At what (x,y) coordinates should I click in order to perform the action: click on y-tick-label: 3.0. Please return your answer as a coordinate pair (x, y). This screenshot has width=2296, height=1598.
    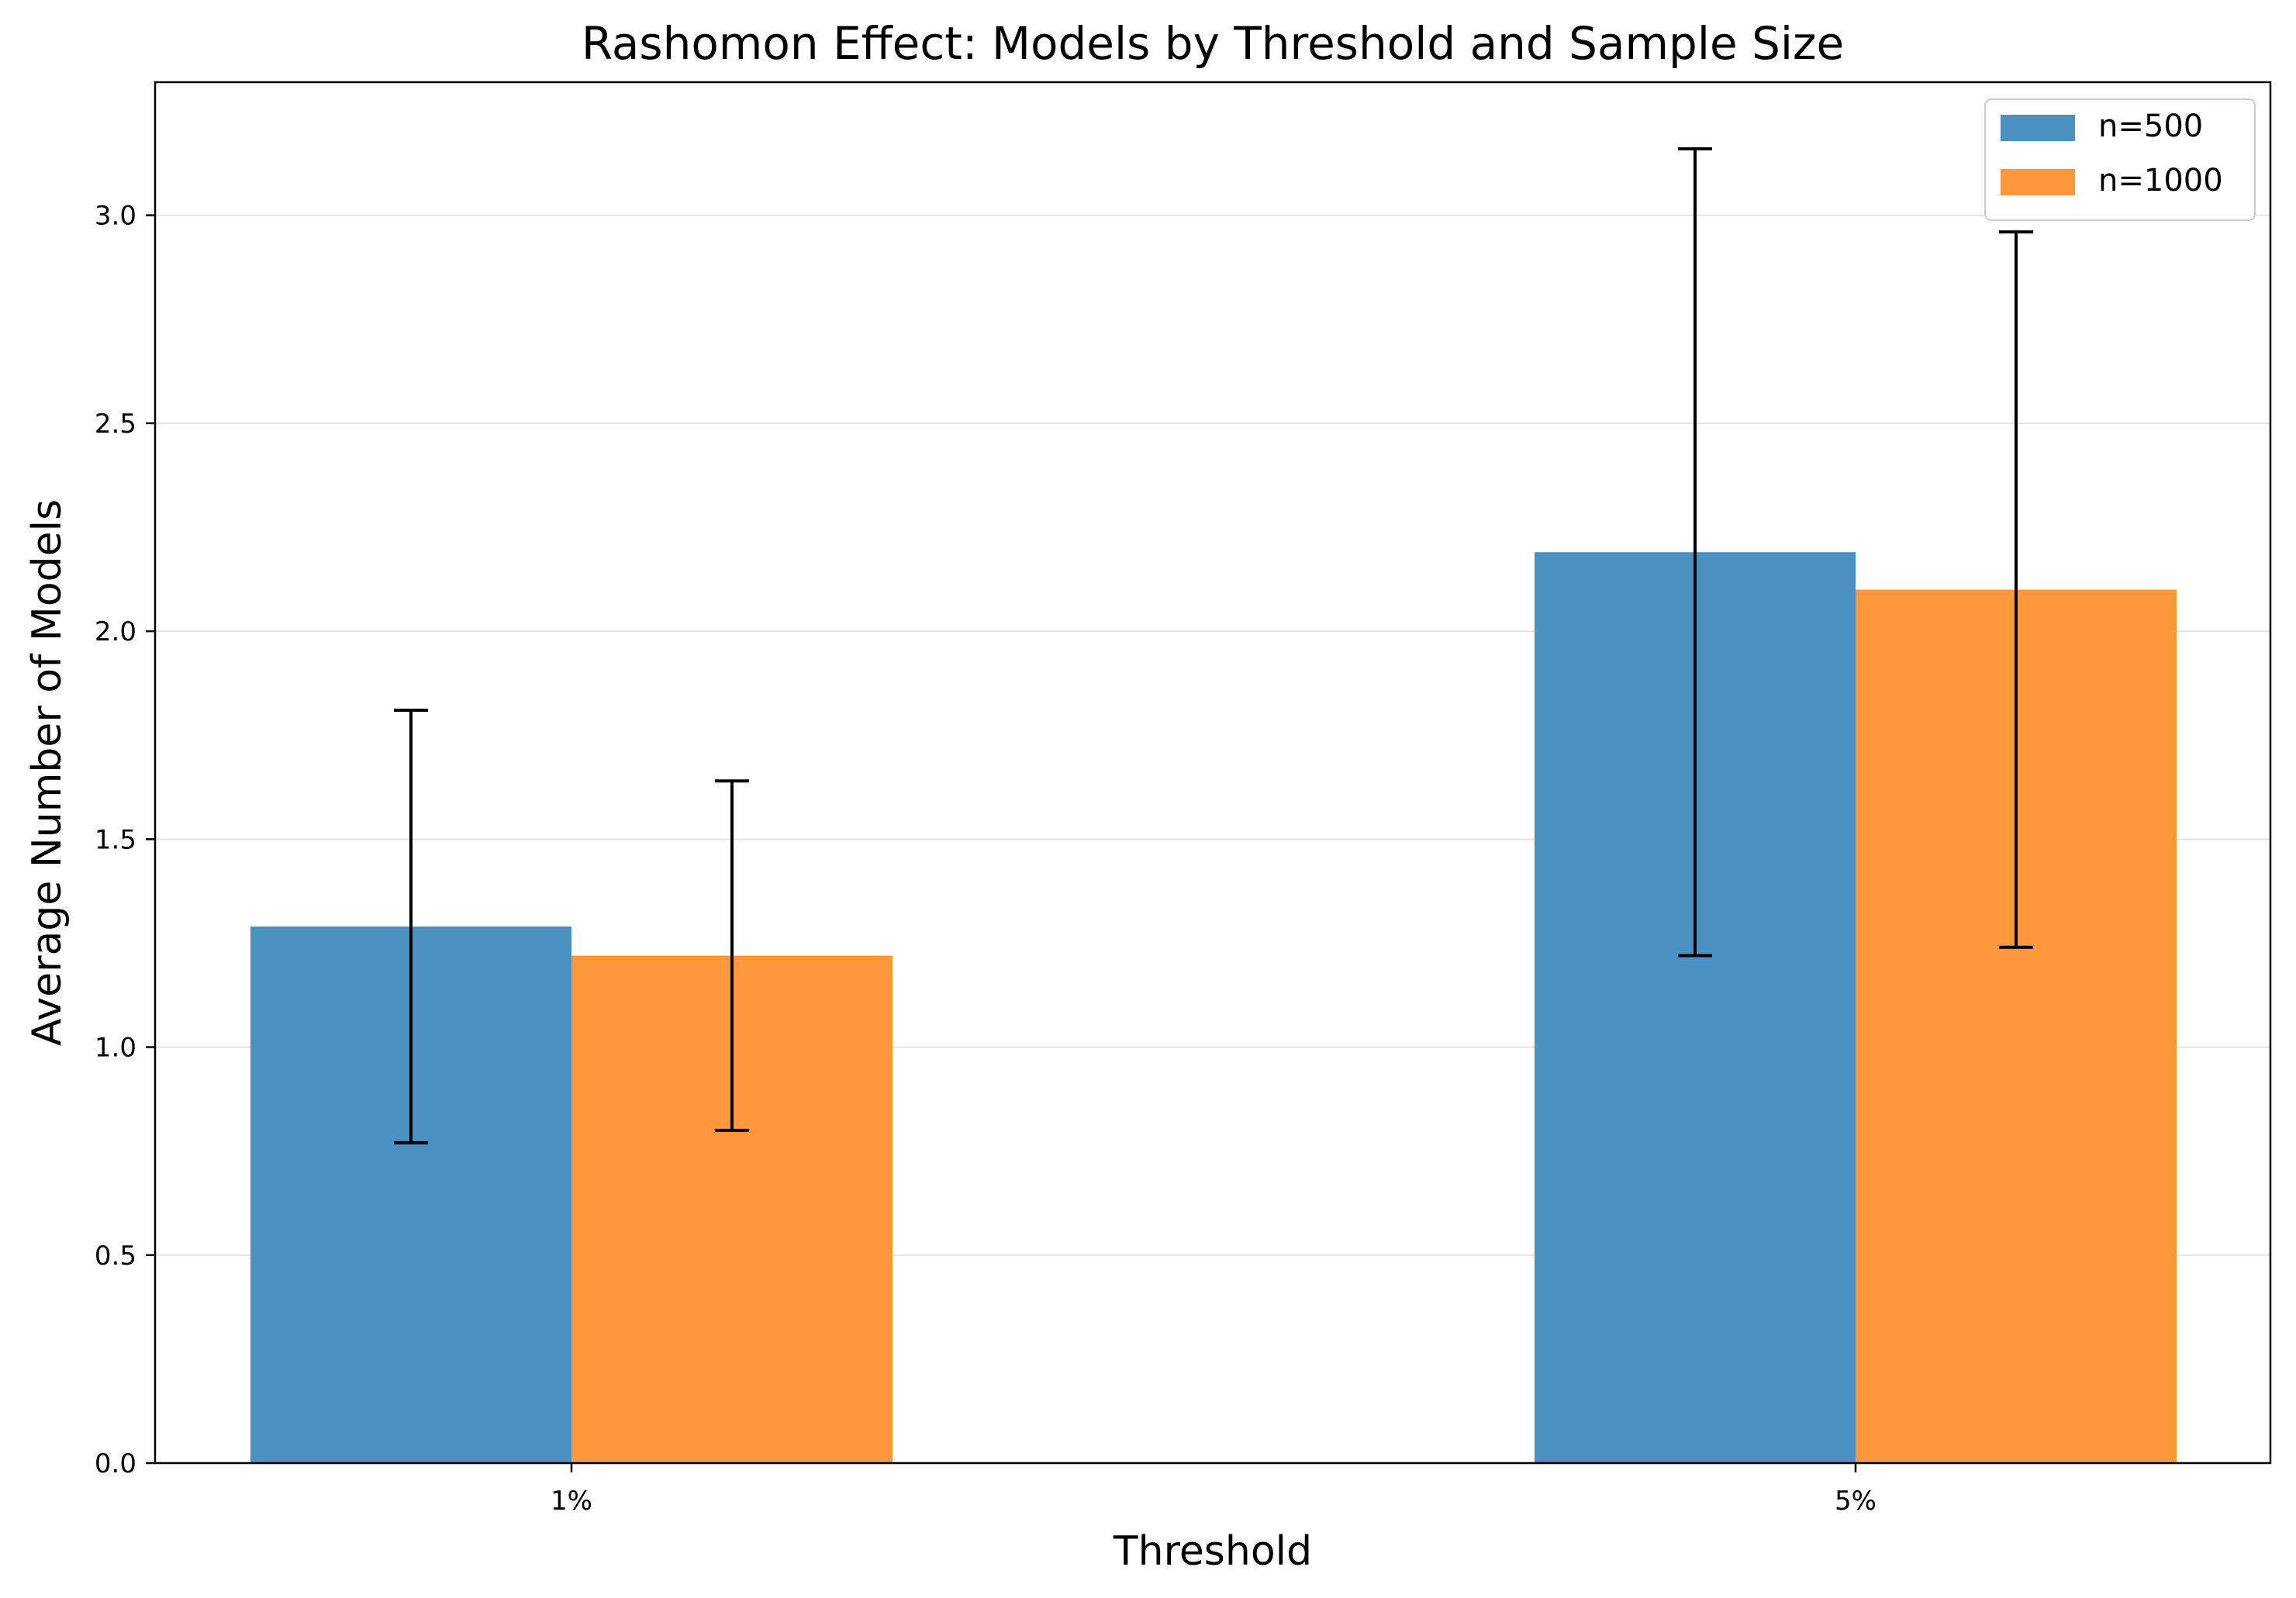
    Looking at the image, I should click on (115, 216).